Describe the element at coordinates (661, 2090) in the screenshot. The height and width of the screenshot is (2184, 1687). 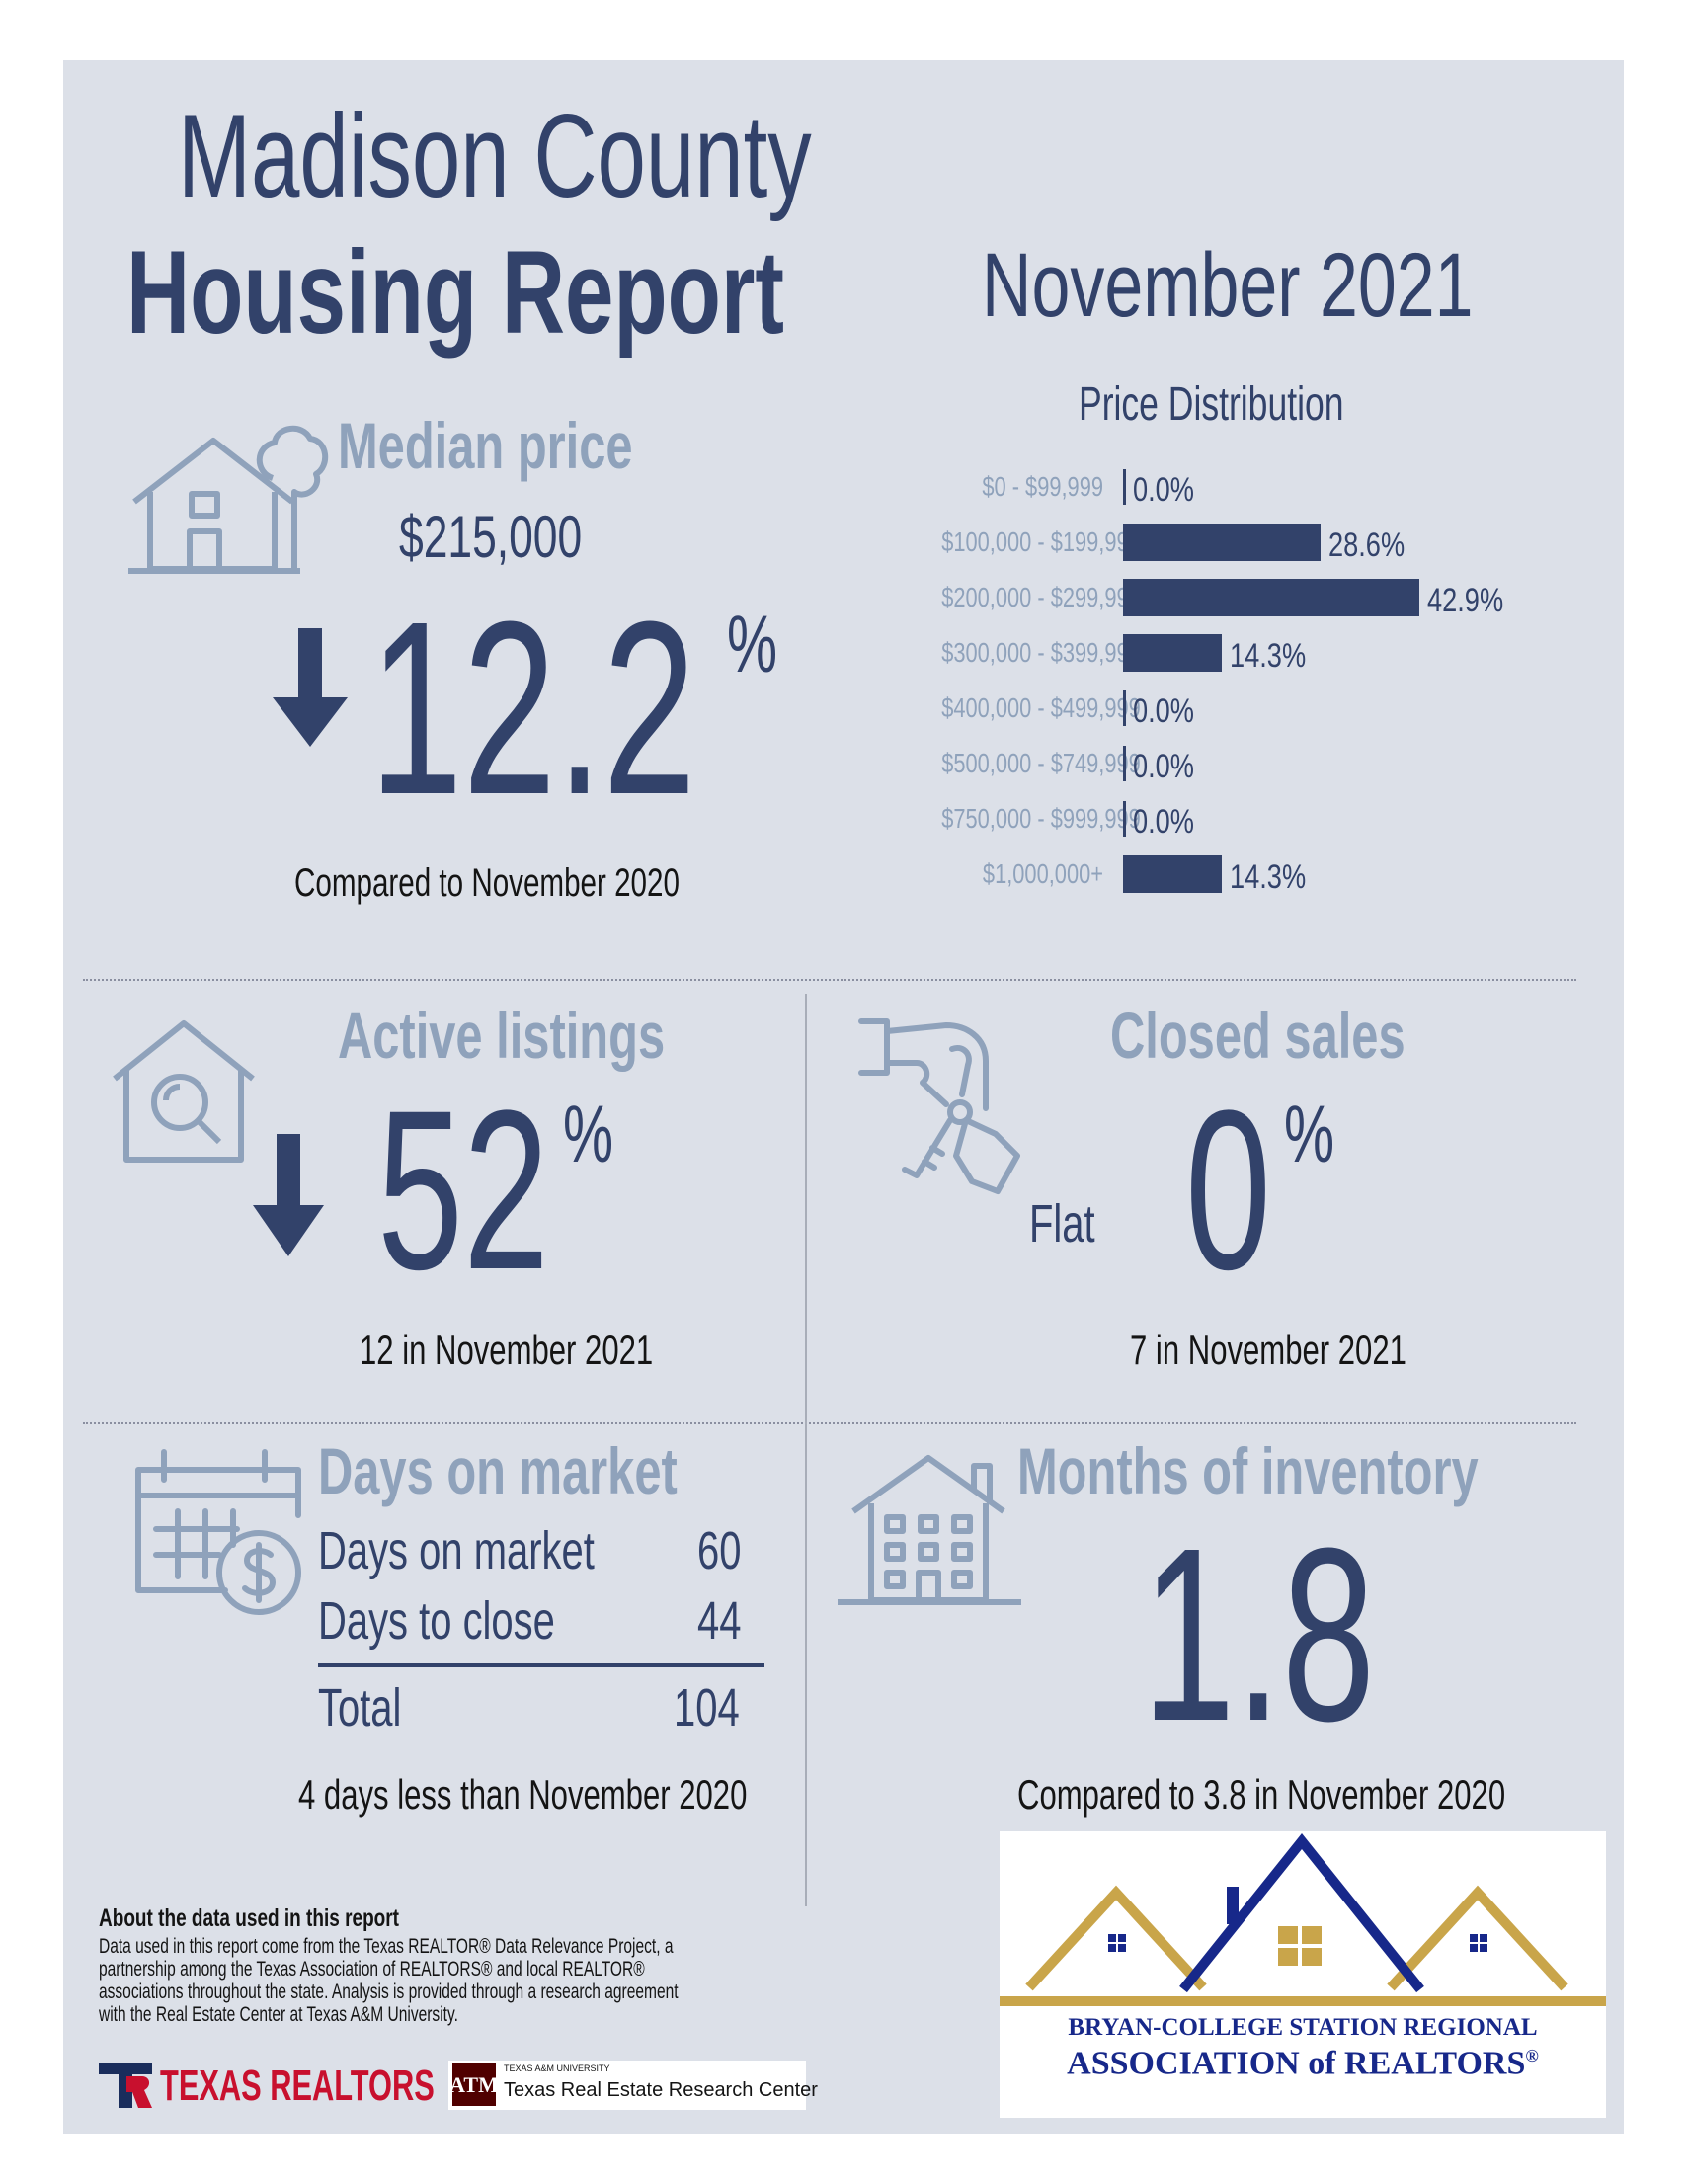
I see `tamu-center-text: Texas Real Estate Research Center` at that location.